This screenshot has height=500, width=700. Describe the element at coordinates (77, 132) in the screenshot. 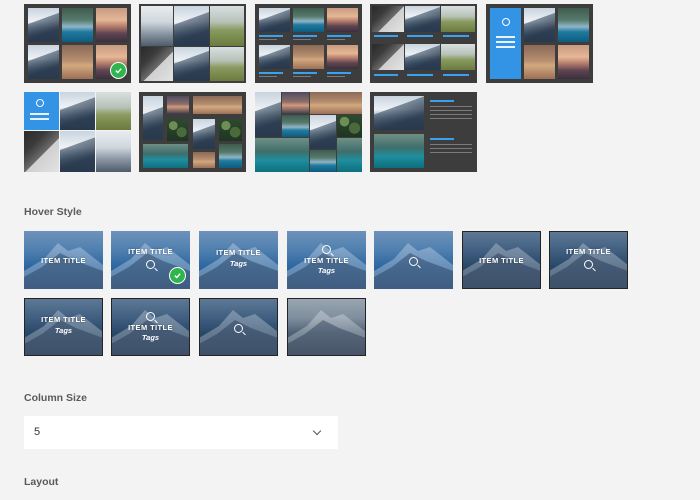

I see `layout-option-info-masonry` at that location.